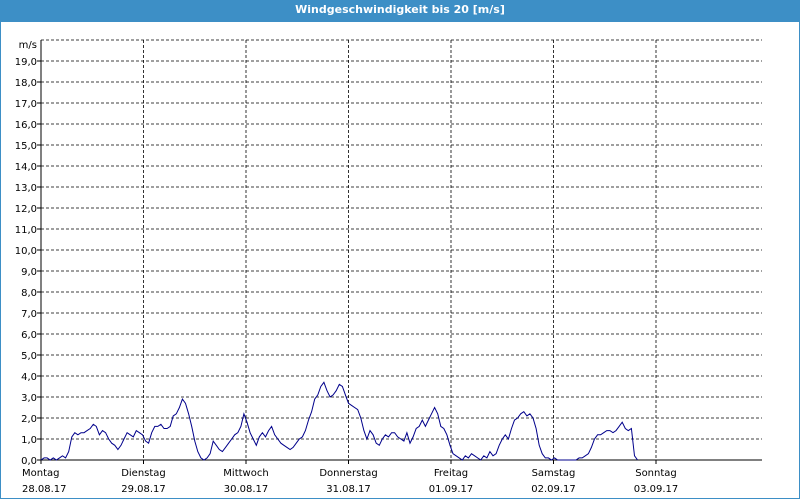 This screenshot has width=800, height=500. Describe the element at coordinates (26, 188) in the screenshot. I see `y-tick-label: 13,0` at that location.